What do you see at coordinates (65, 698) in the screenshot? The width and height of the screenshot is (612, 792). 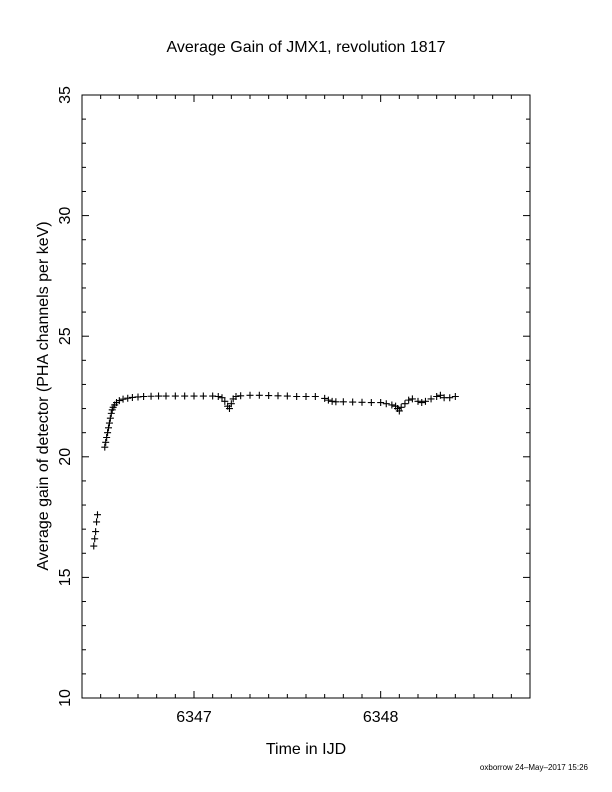 I see `y-tick-label: 10` at bounding box center [65, 698].